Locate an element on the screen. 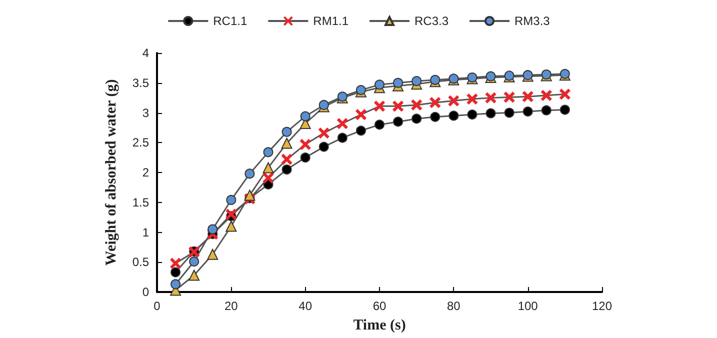  legend-label: RM3.3 is located at coordinates (532, 21).